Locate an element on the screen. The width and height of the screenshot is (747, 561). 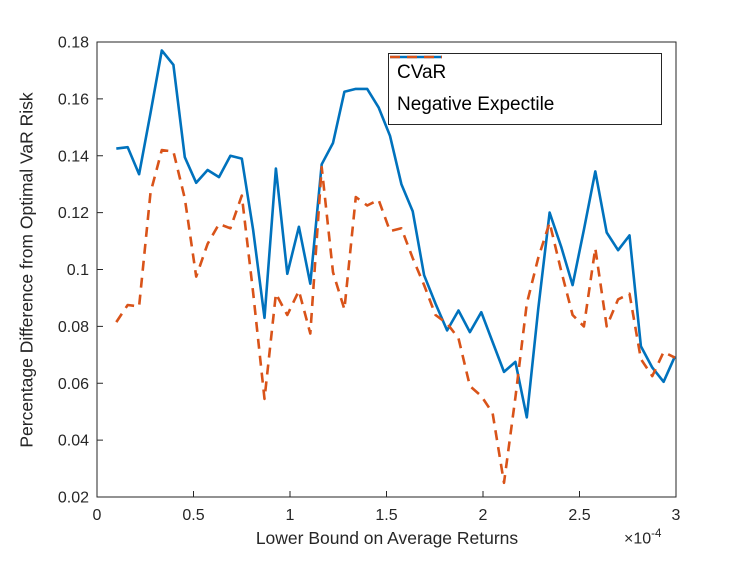
x-tick-label: 2.5 is located at coordinates (579, 515).